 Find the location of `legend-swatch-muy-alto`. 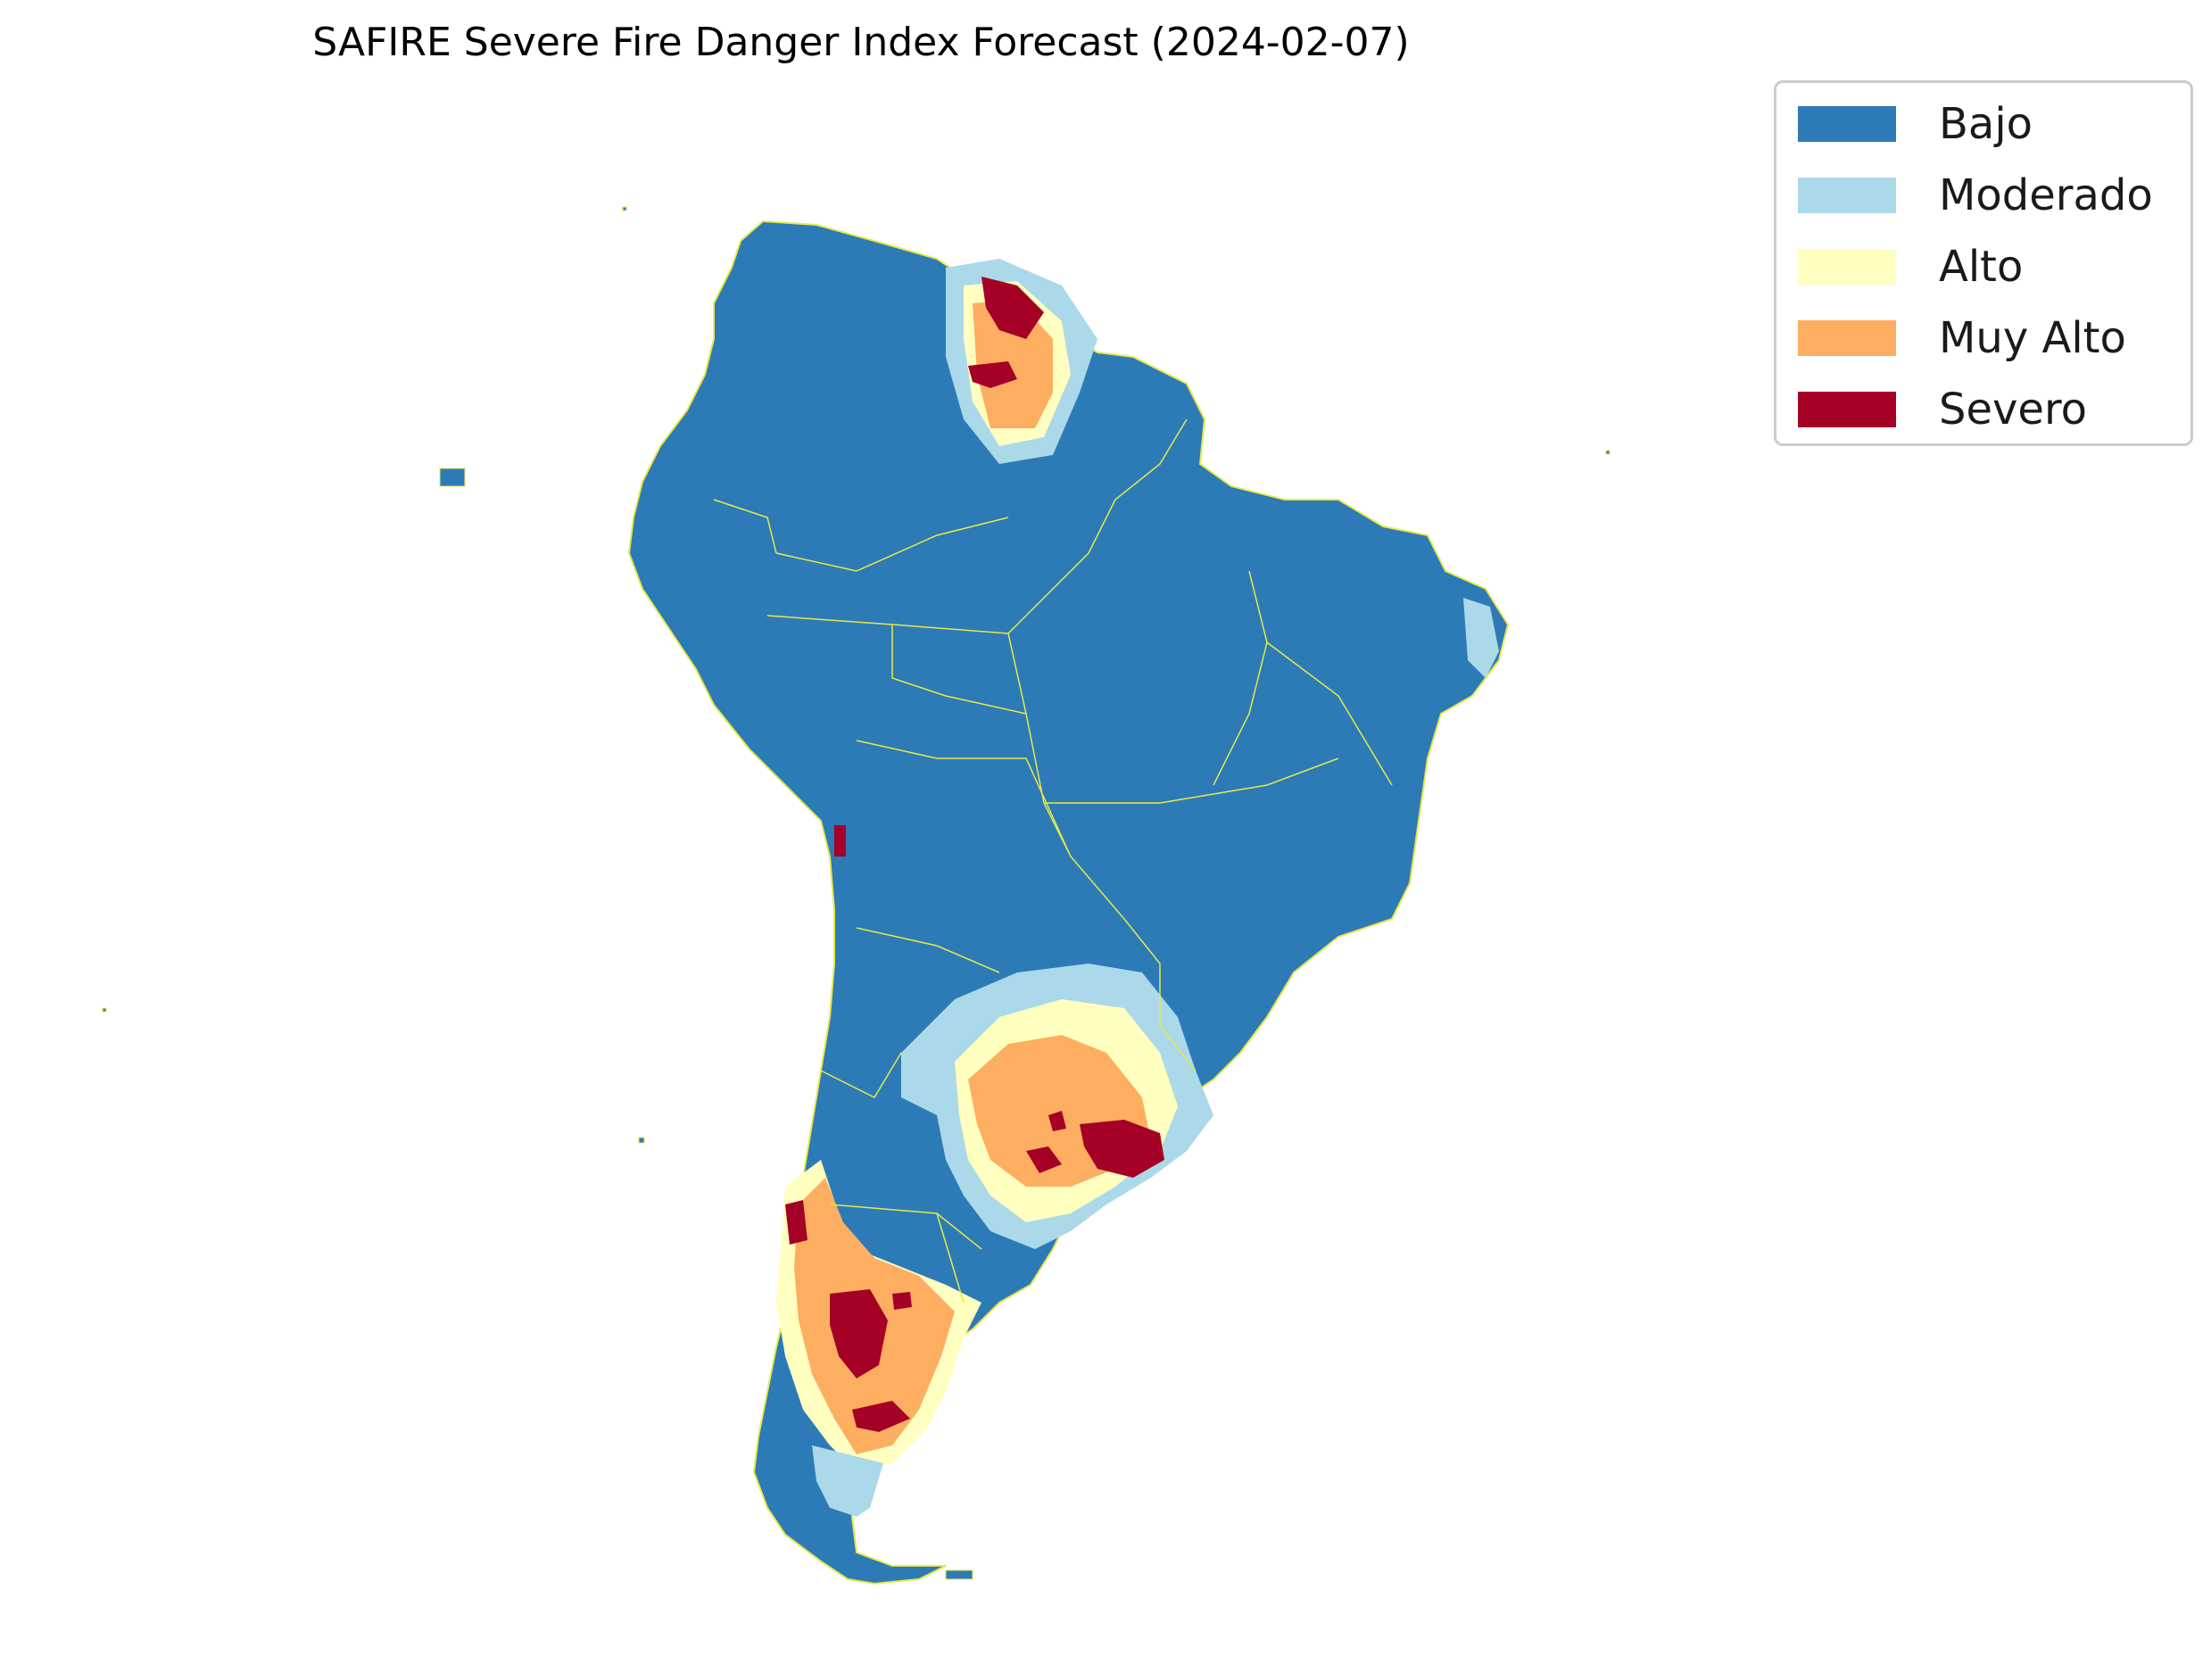

legend-swatch-muy-alto is located at coordinates (1847, 338).